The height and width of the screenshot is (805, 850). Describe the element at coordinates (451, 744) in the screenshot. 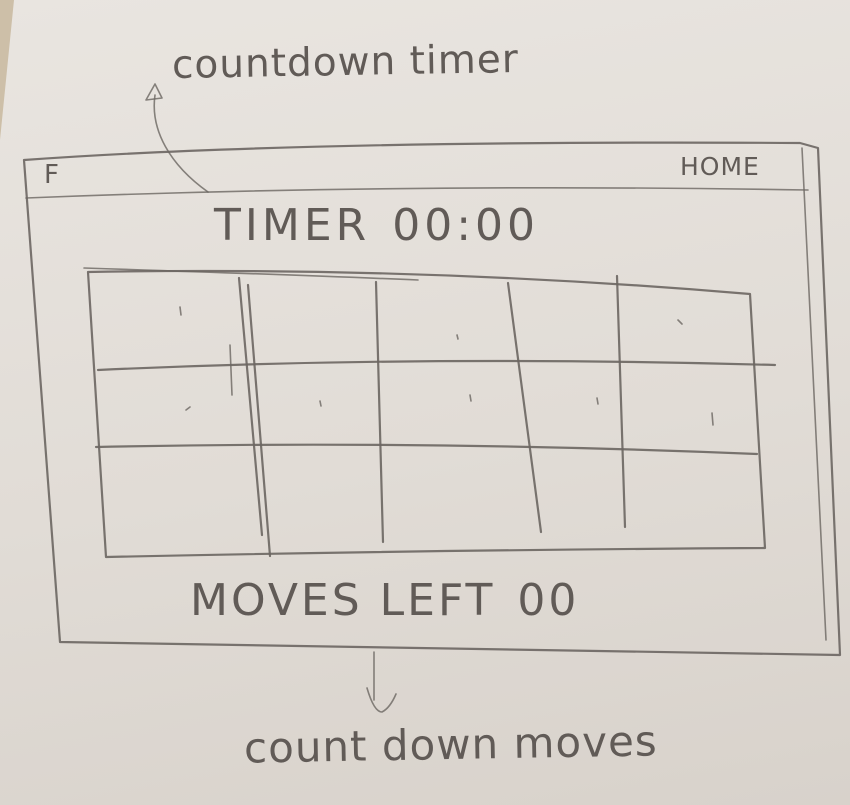

I see `moves-annotation-text: count down moves` at that location.